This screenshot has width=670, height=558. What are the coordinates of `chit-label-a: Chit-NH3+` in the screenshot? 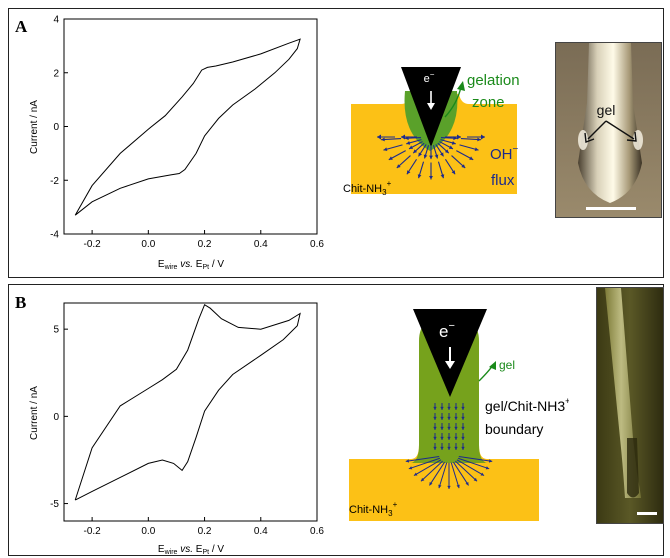 It's located at (367, 188).